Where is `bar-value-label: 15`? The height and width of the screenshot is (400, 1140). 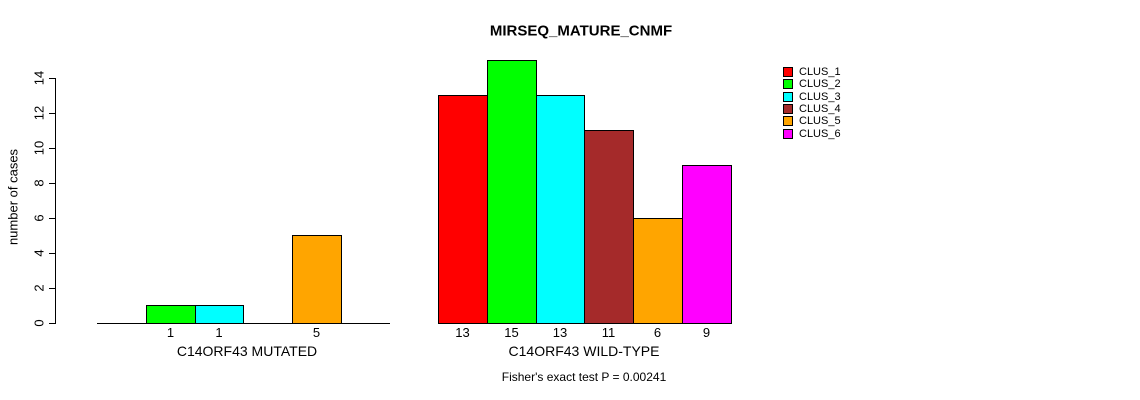
bar-value-label: 15 is located at coordinates (511, 332).